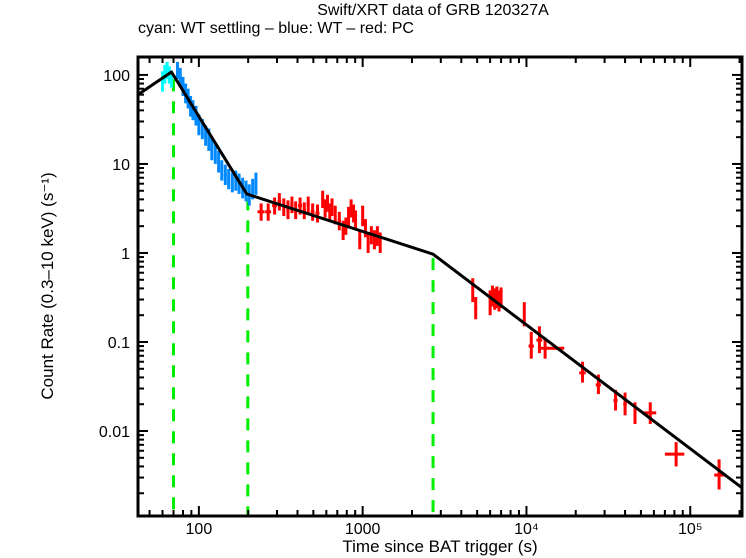 The height and width of the screenshot is (558, 746). Describe the element at coordinates (116, 76) in the screenshot. I see `y-tick-label: 100` at that location.